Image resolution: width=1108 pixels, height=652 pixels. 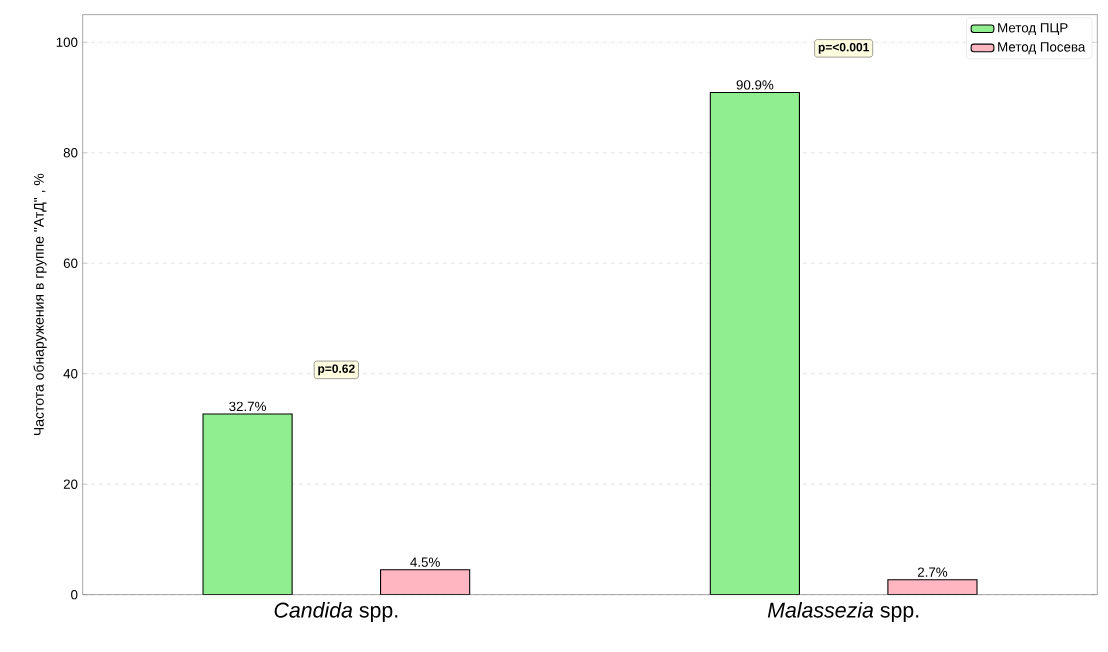 I want to click on annotation: p=<0.001, so click(x=844, y=48).